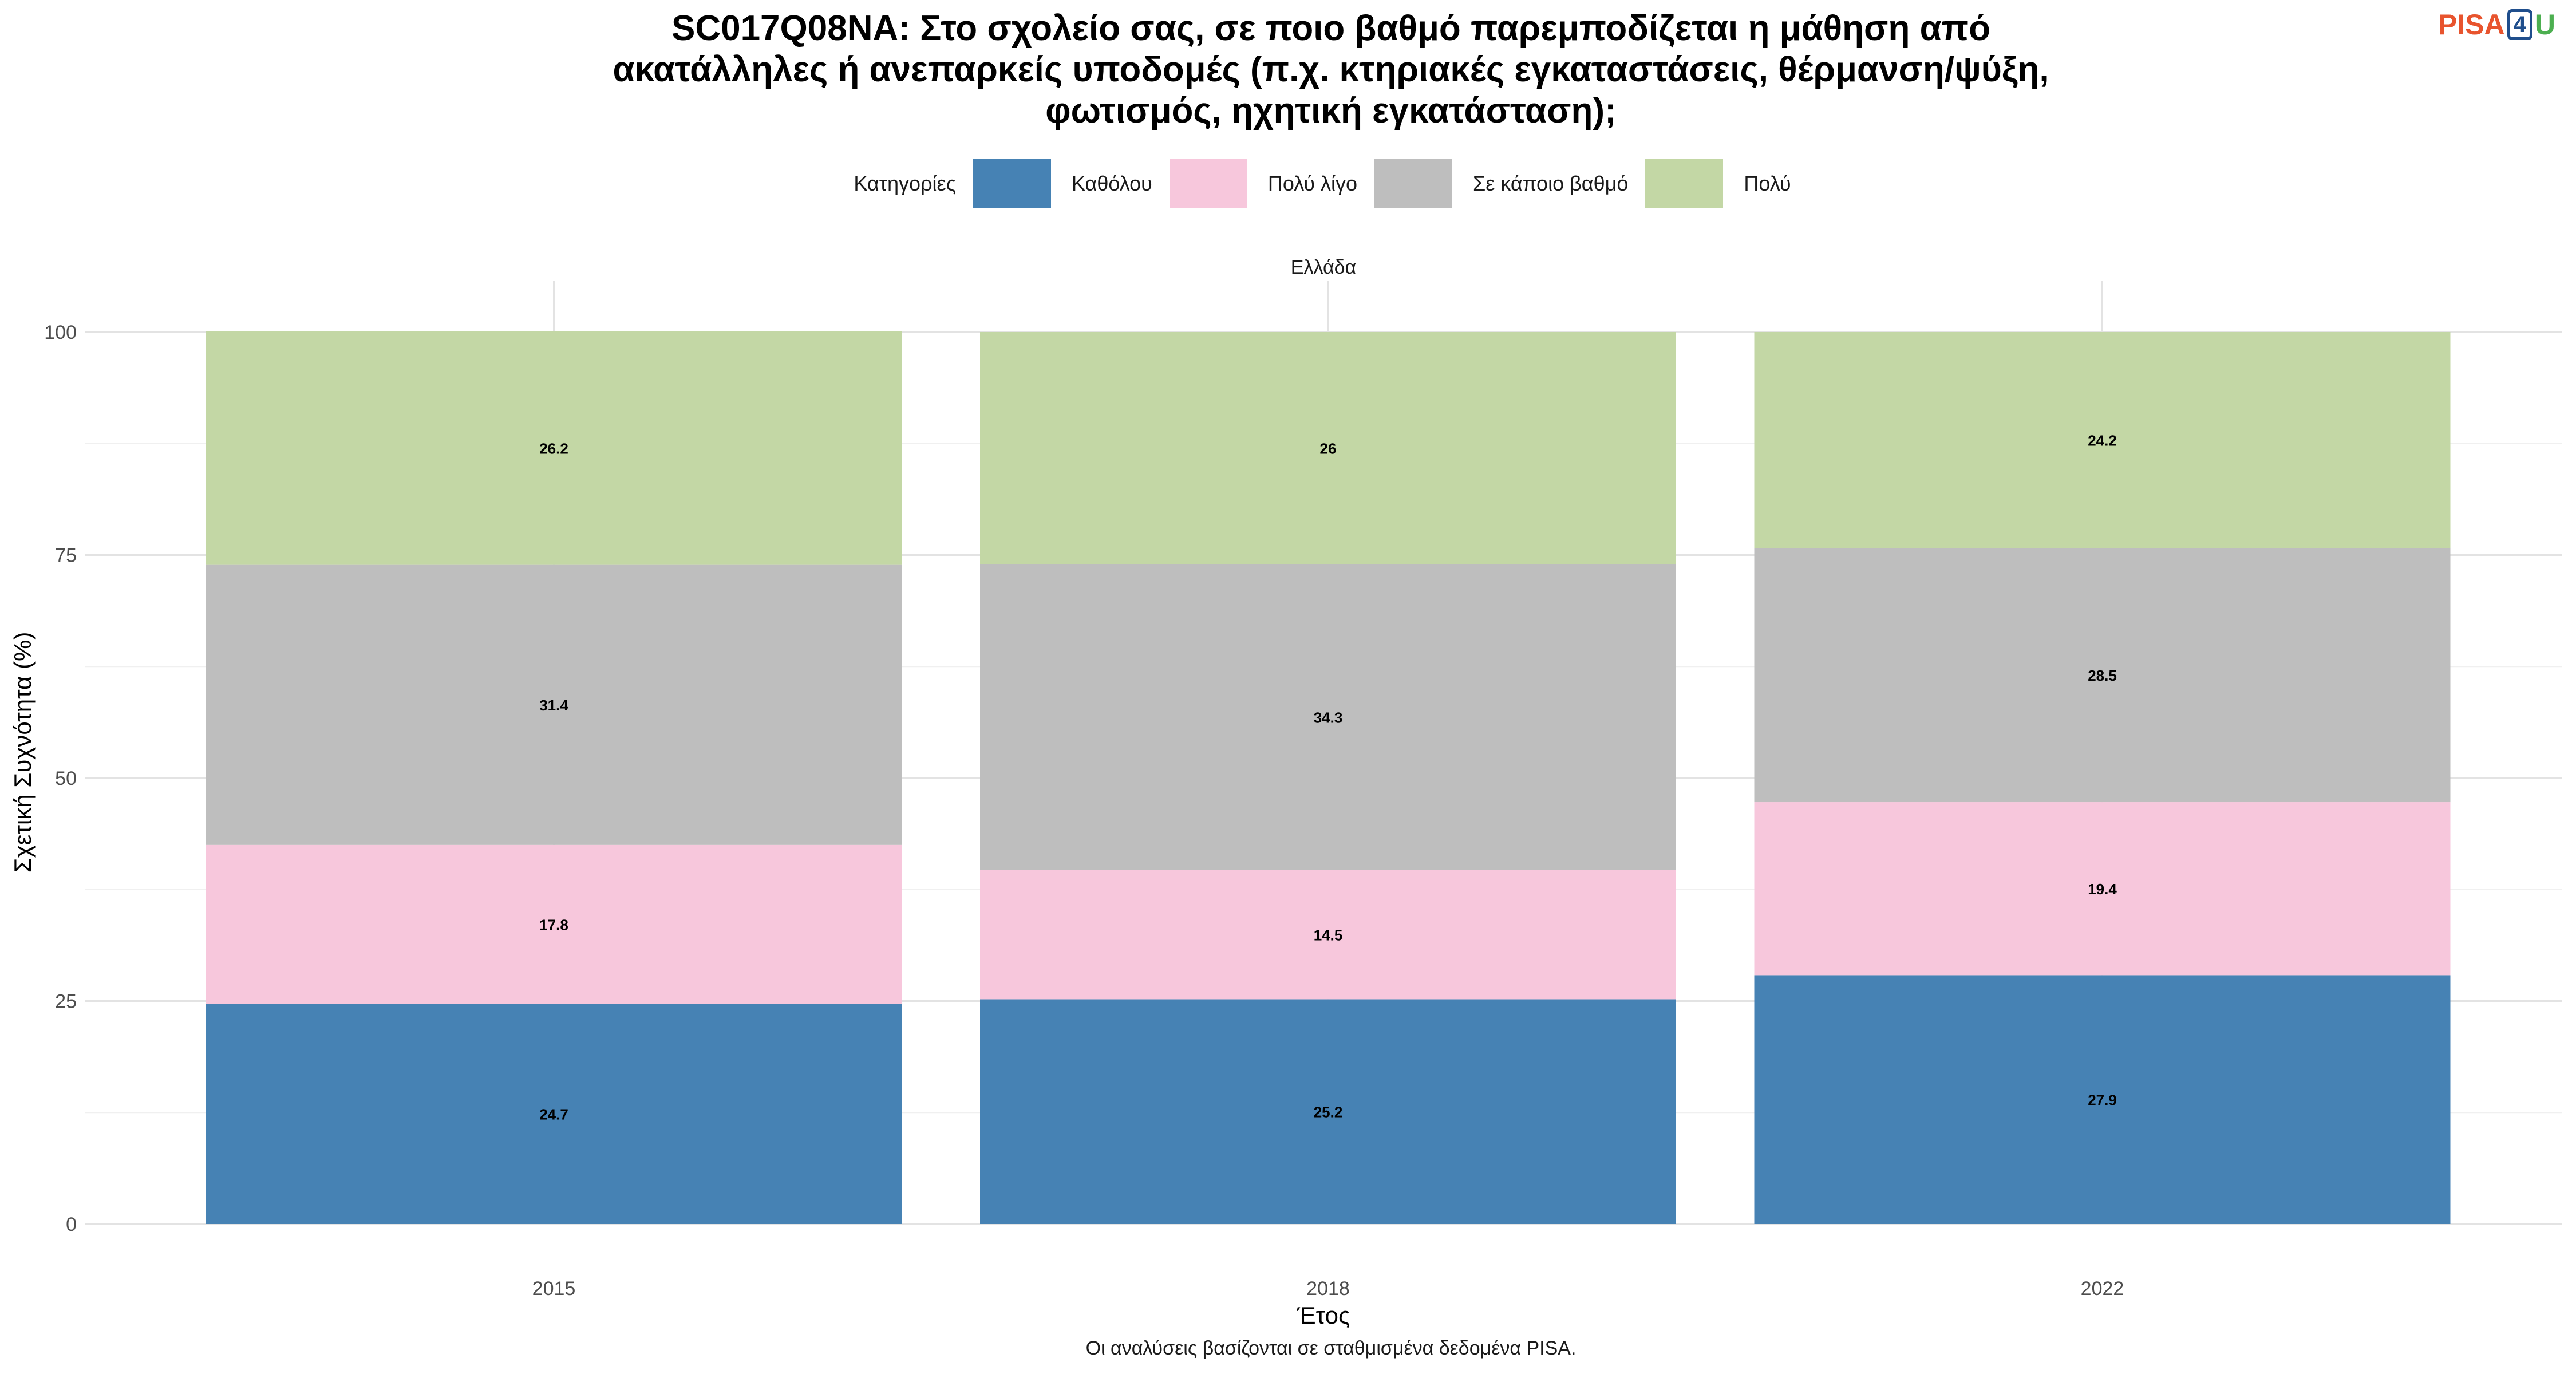 The height and width of the screenshot is (1374, 2576). Describe the element at coordinates (22, 753) in the screenshot. I see `y-axis-title: Σχετική Συχνότητα (%)` at that location.